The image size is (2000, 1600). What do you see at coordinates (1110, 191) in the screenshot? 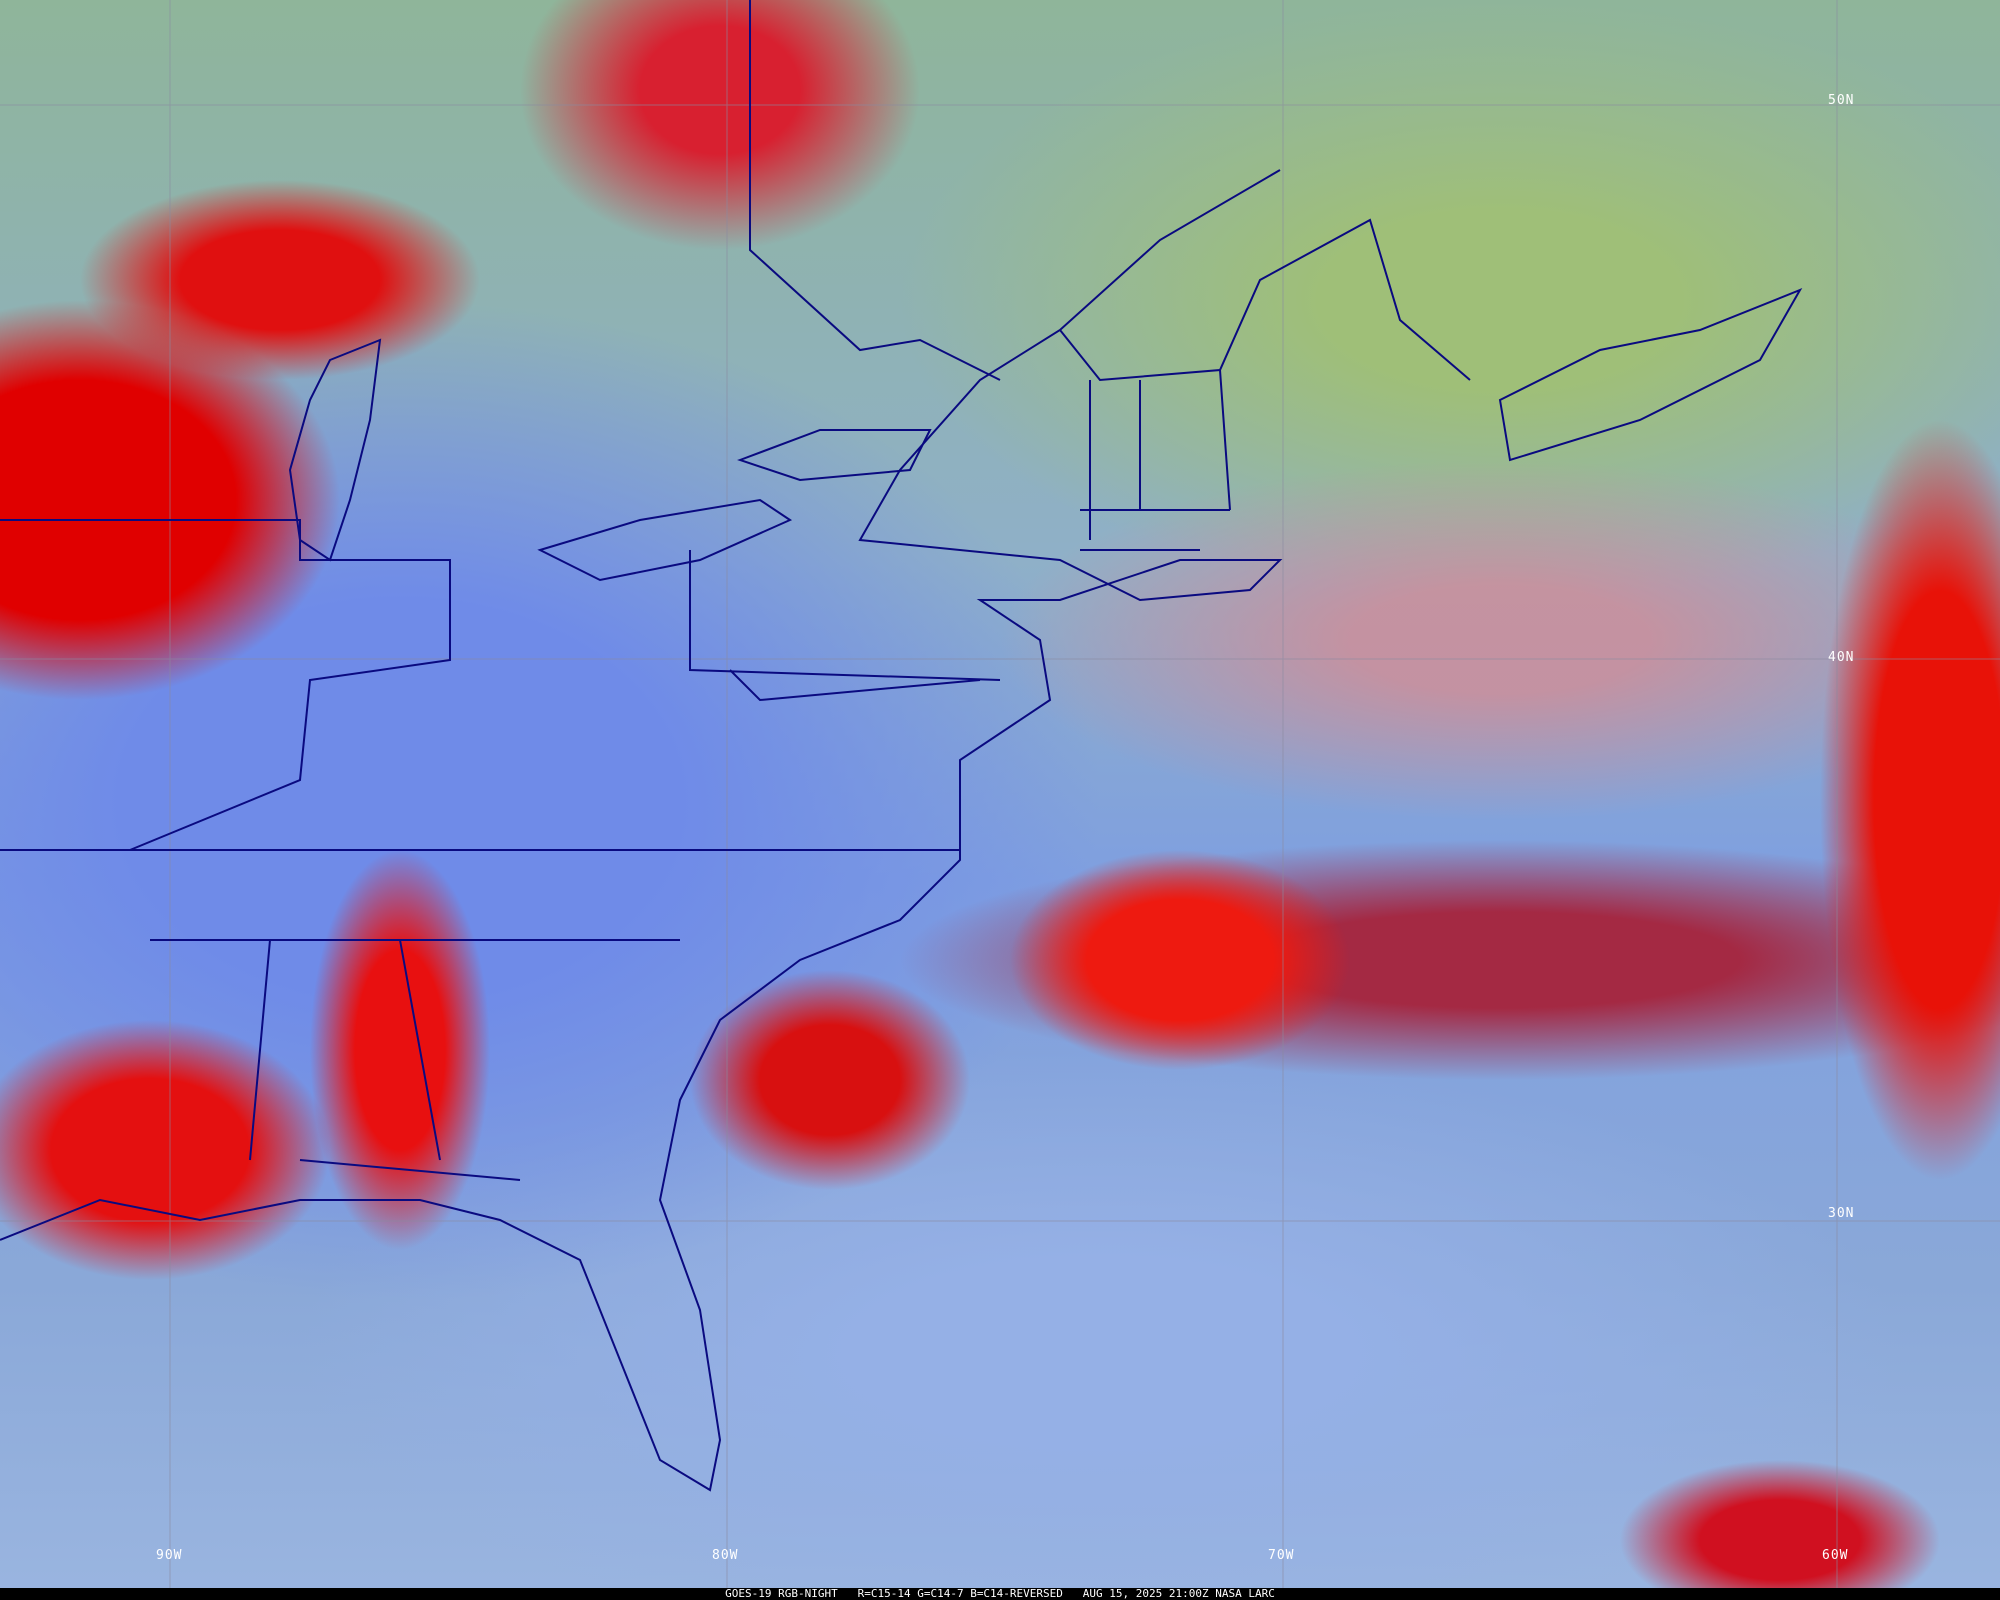
I see `canada-border` at bounding box center [1110, 191].